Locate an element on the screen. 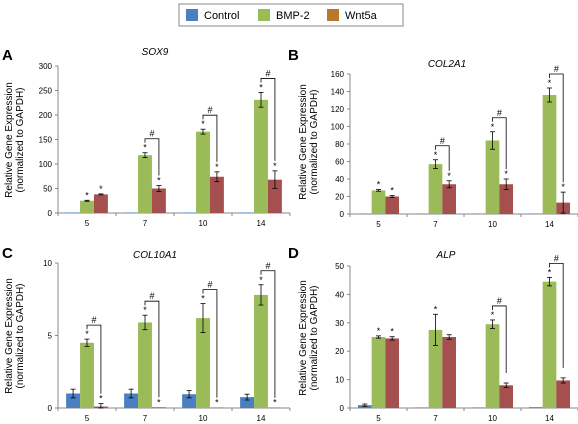 The height and width of the screenshot is (424, 578). panel-a-ytick-label: 150 is located at coordinates (46, 140).